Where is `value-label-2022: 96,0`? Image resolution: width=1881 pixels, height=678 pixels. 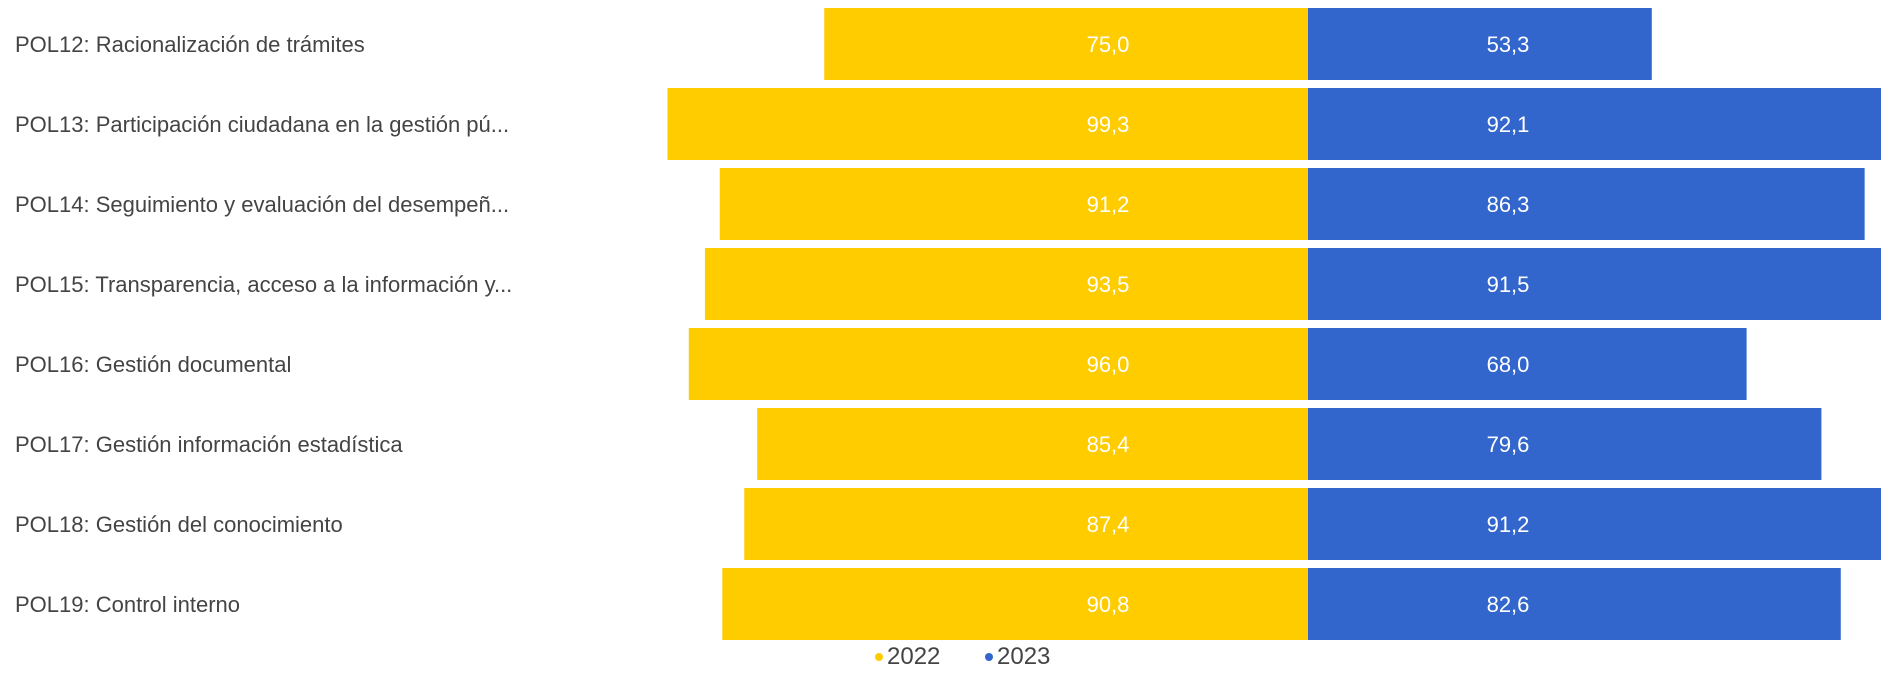
value-label-2022: 96,0 is located at coordinates (1108, 364).